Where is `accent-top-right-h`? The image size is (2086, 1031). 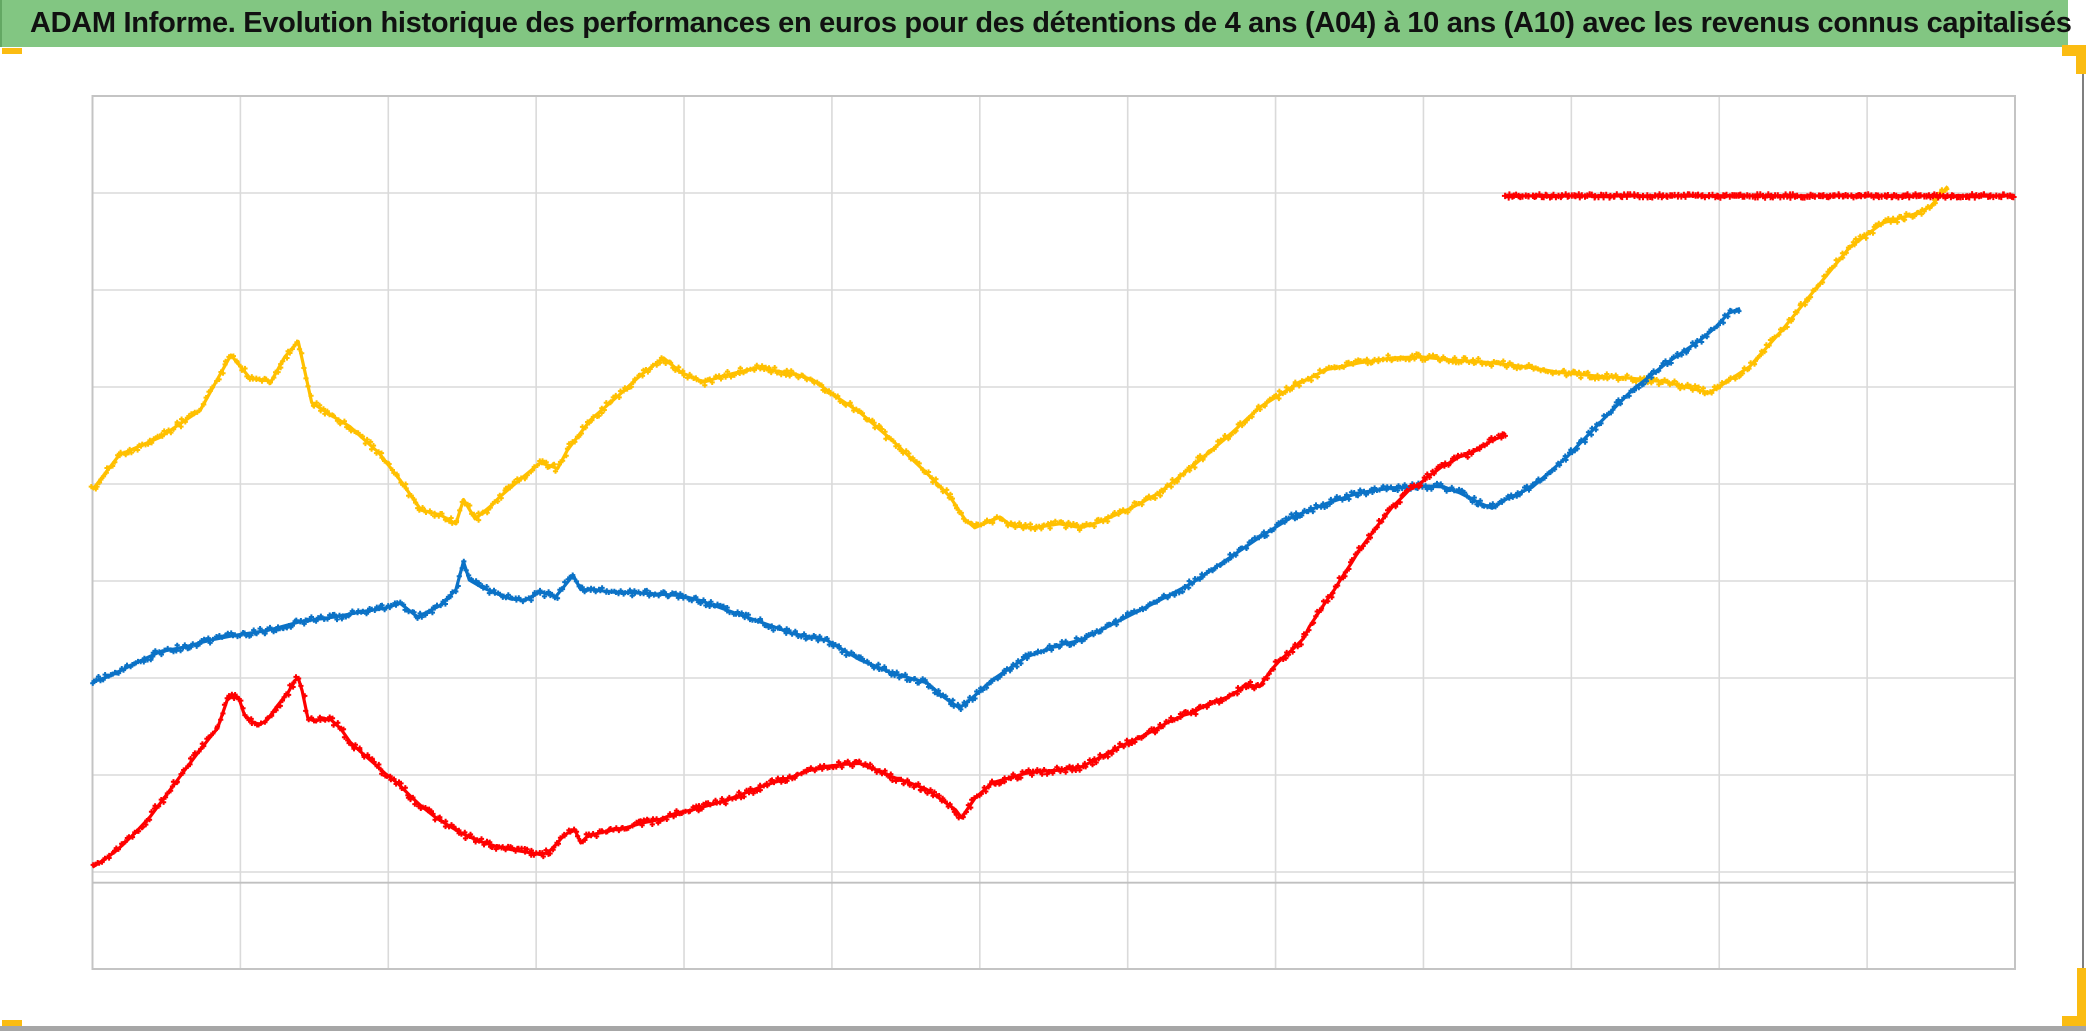
accent-top-right-h is located at coordinates (2074, 50).